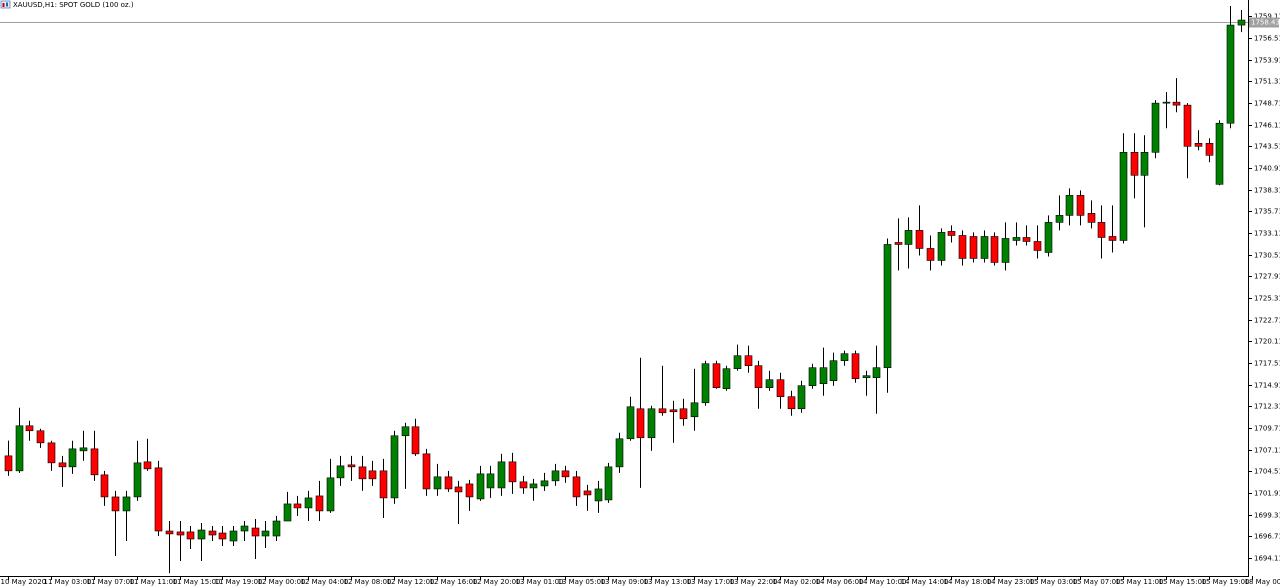 The height and width of the screenshot is (588, 1280). I want to click on y-tick-label: 1743.51, so click(1267, 147).